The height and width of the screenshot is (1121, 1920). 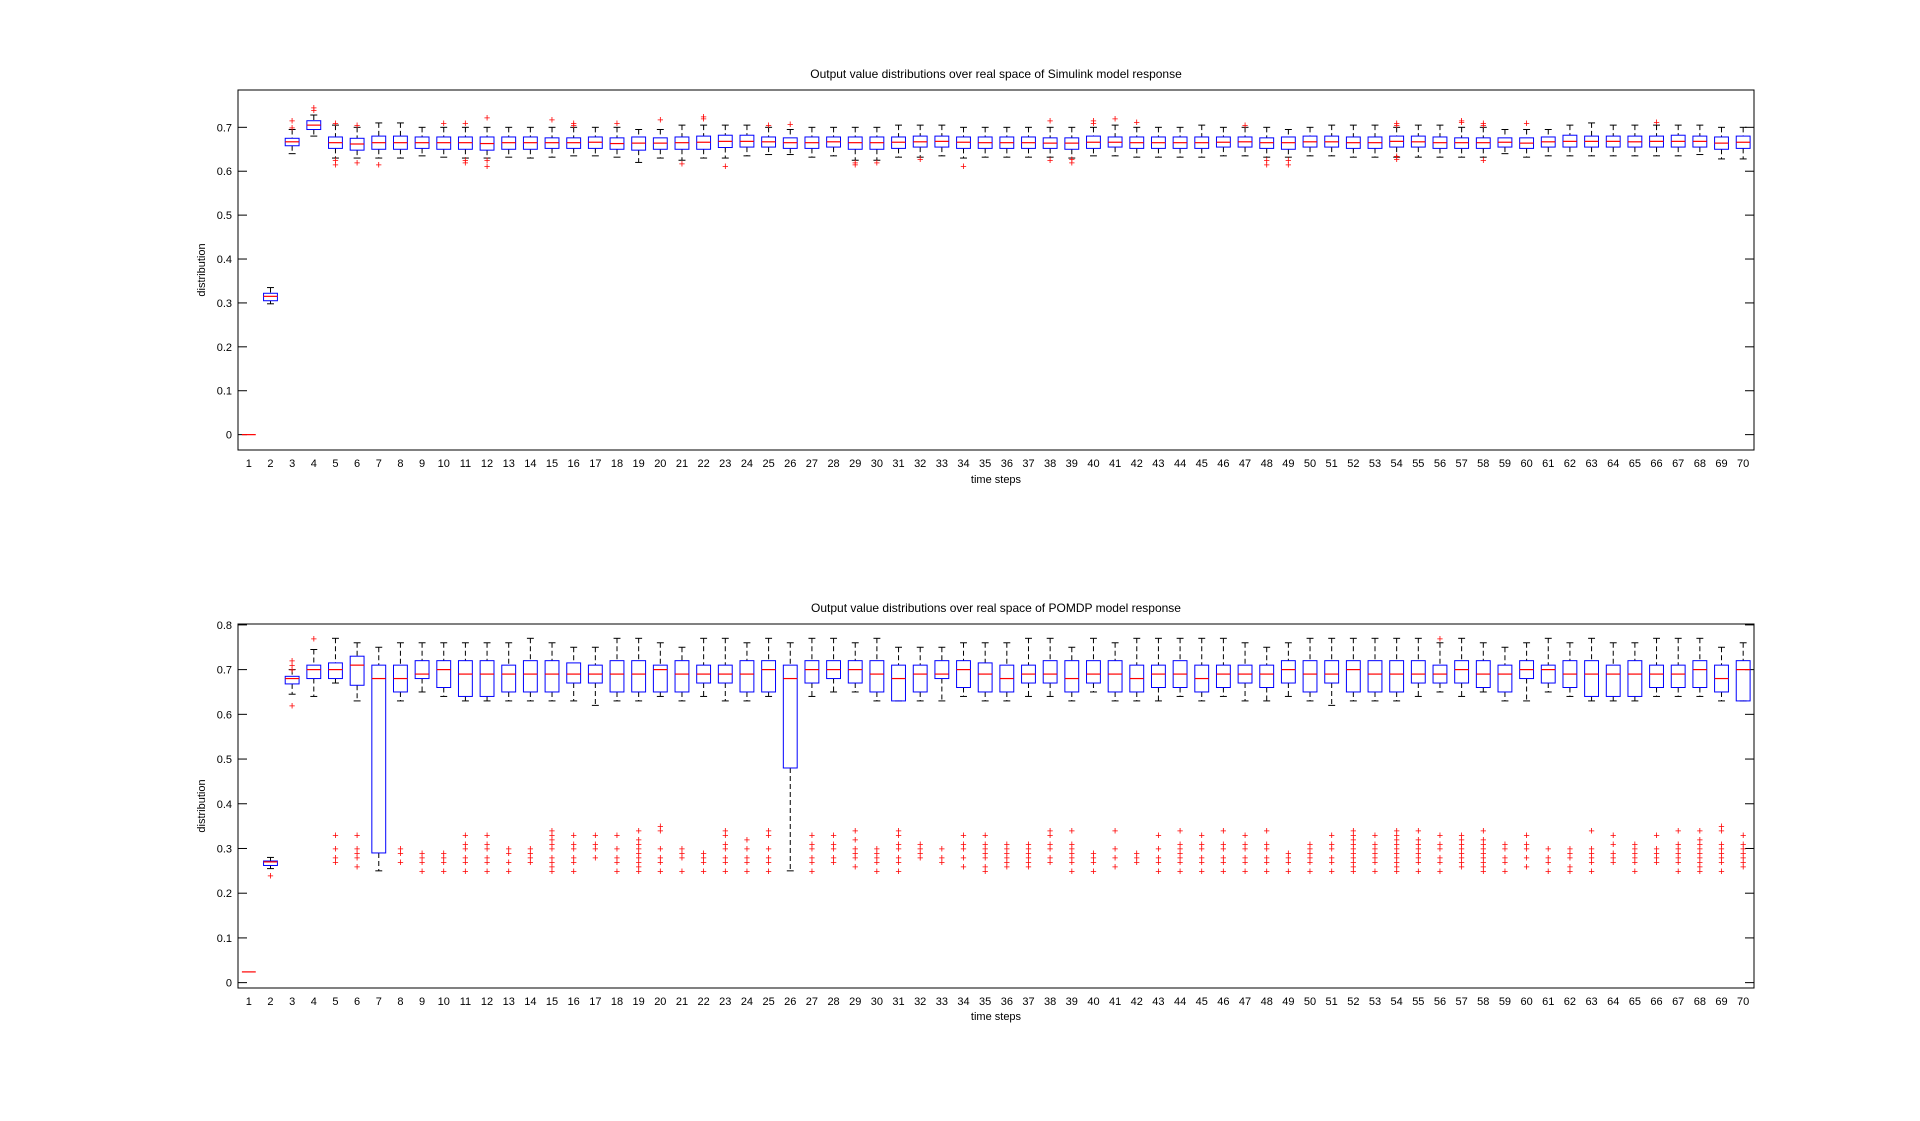 I want to click on box-70: +++++++, so click(x=1743, y=757).